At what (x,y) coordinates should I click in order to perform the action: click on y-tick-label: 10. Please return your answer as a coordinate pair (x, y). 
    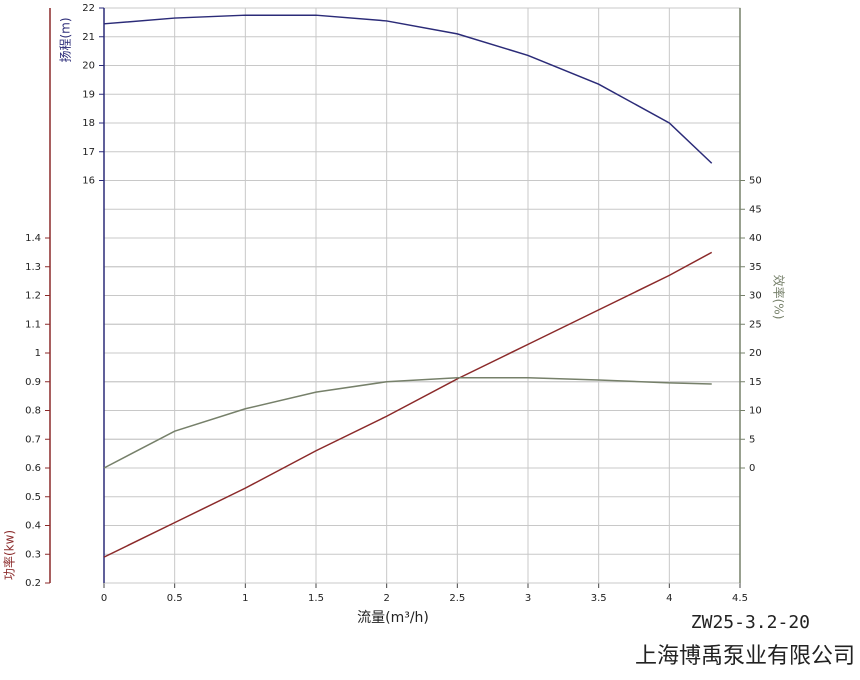
    Looking at the image, I should click on (755, 411).